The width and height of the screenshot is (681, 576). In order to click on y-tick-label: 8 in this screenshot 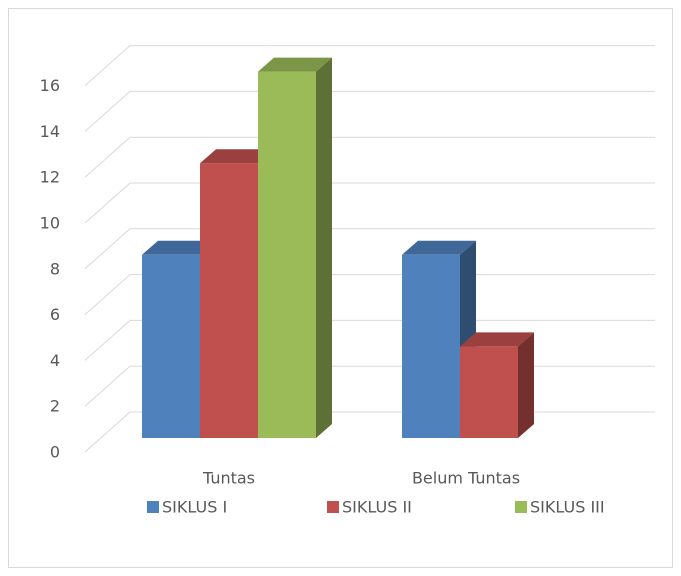, I will do `click(55, 268)`.